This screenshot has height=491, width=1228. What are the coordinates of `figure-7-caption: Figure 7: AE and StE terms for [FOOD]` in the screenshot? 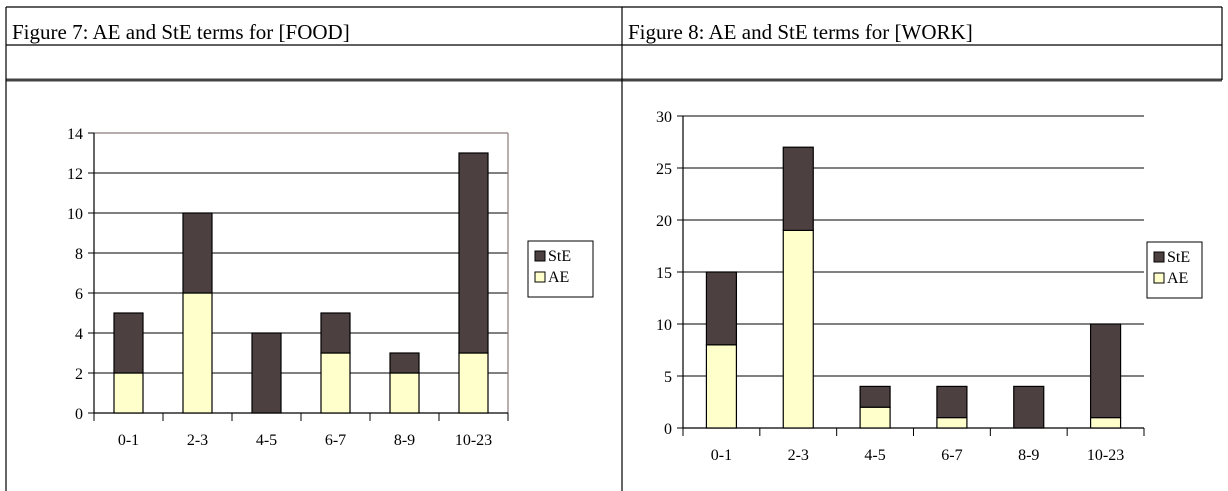 It's located at (181, 32).